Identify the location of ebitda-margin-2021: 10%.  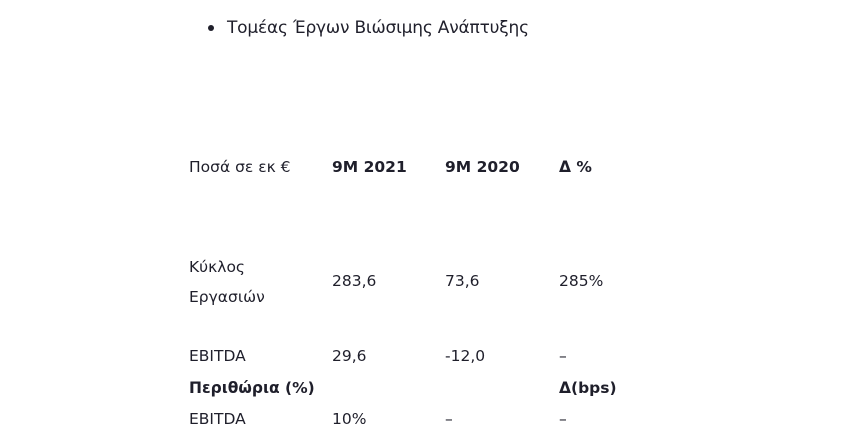
(349, 419).